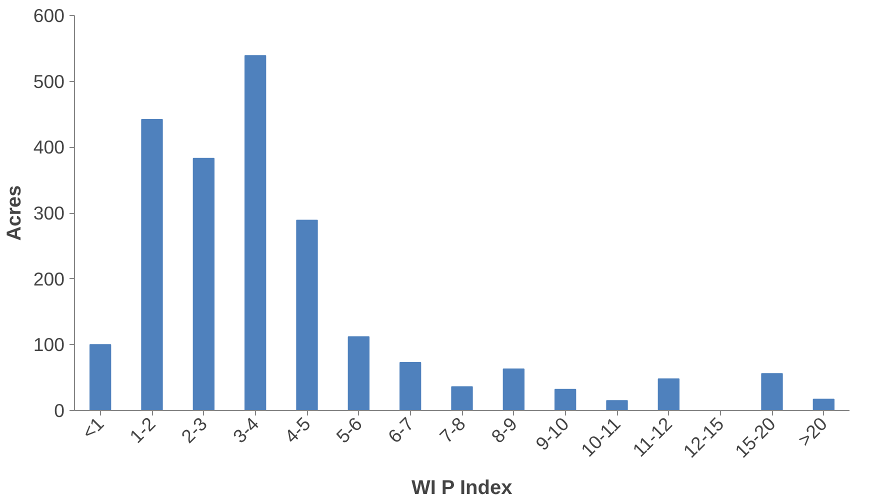  I want to click on y-tick-label: 0, so click(59, 410).